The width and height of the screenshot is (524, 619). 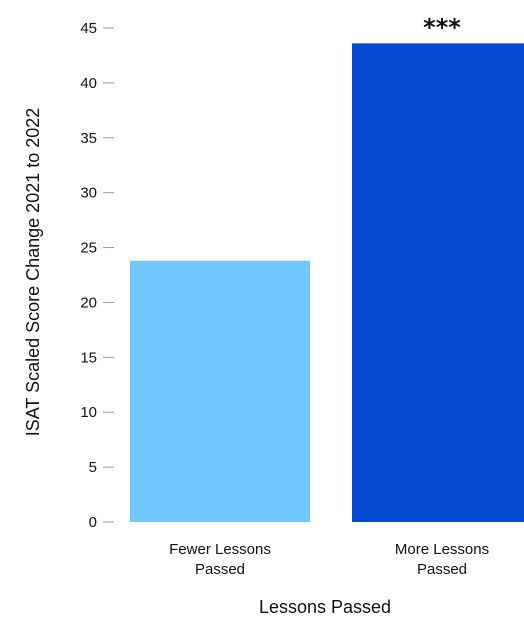 I want to click on bar-fewer-lessons-passed, so click(x=220, y=391).